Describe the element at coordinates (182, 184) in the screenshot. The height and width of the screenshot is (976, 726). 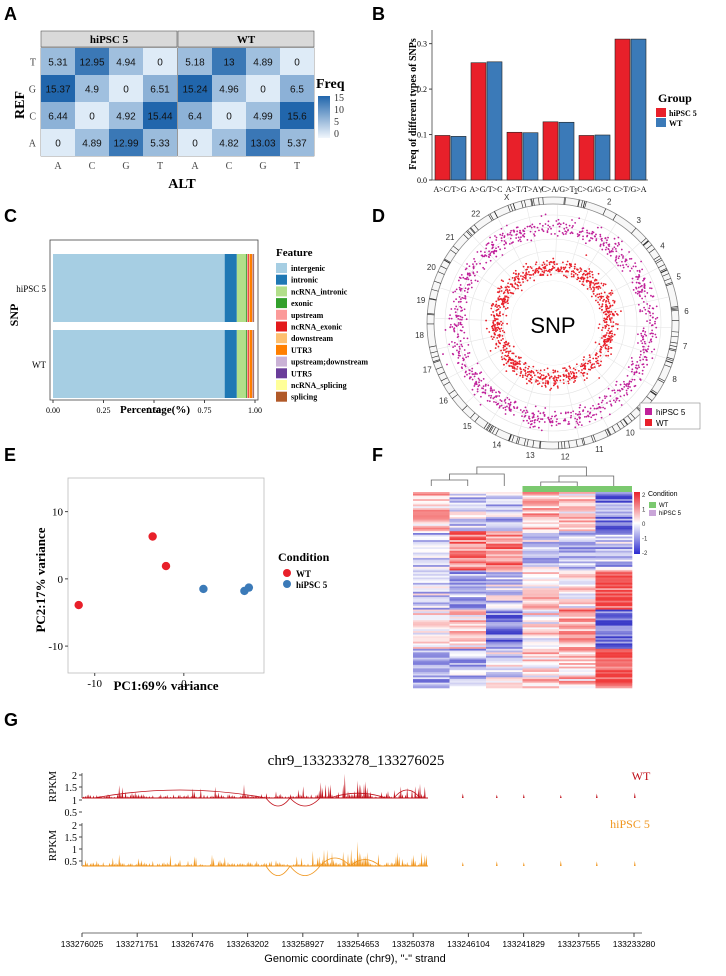
I see `a-xlabel: ALT` at that location.